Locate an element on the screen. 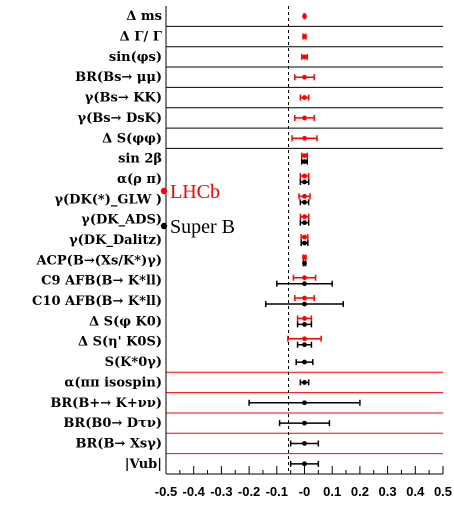 Image resolution: width=454 pixels, height=506 pixels. row-label: γ(Bs→ KK) is located at coordinates (123, 98).